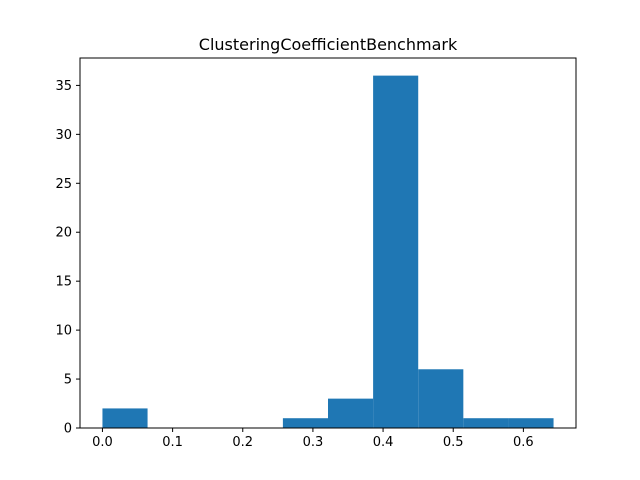 Image resolution: width=640 pixels, height=480 pixels. I want to click on x-tick-label-0: 0.0, so click(102, 442).